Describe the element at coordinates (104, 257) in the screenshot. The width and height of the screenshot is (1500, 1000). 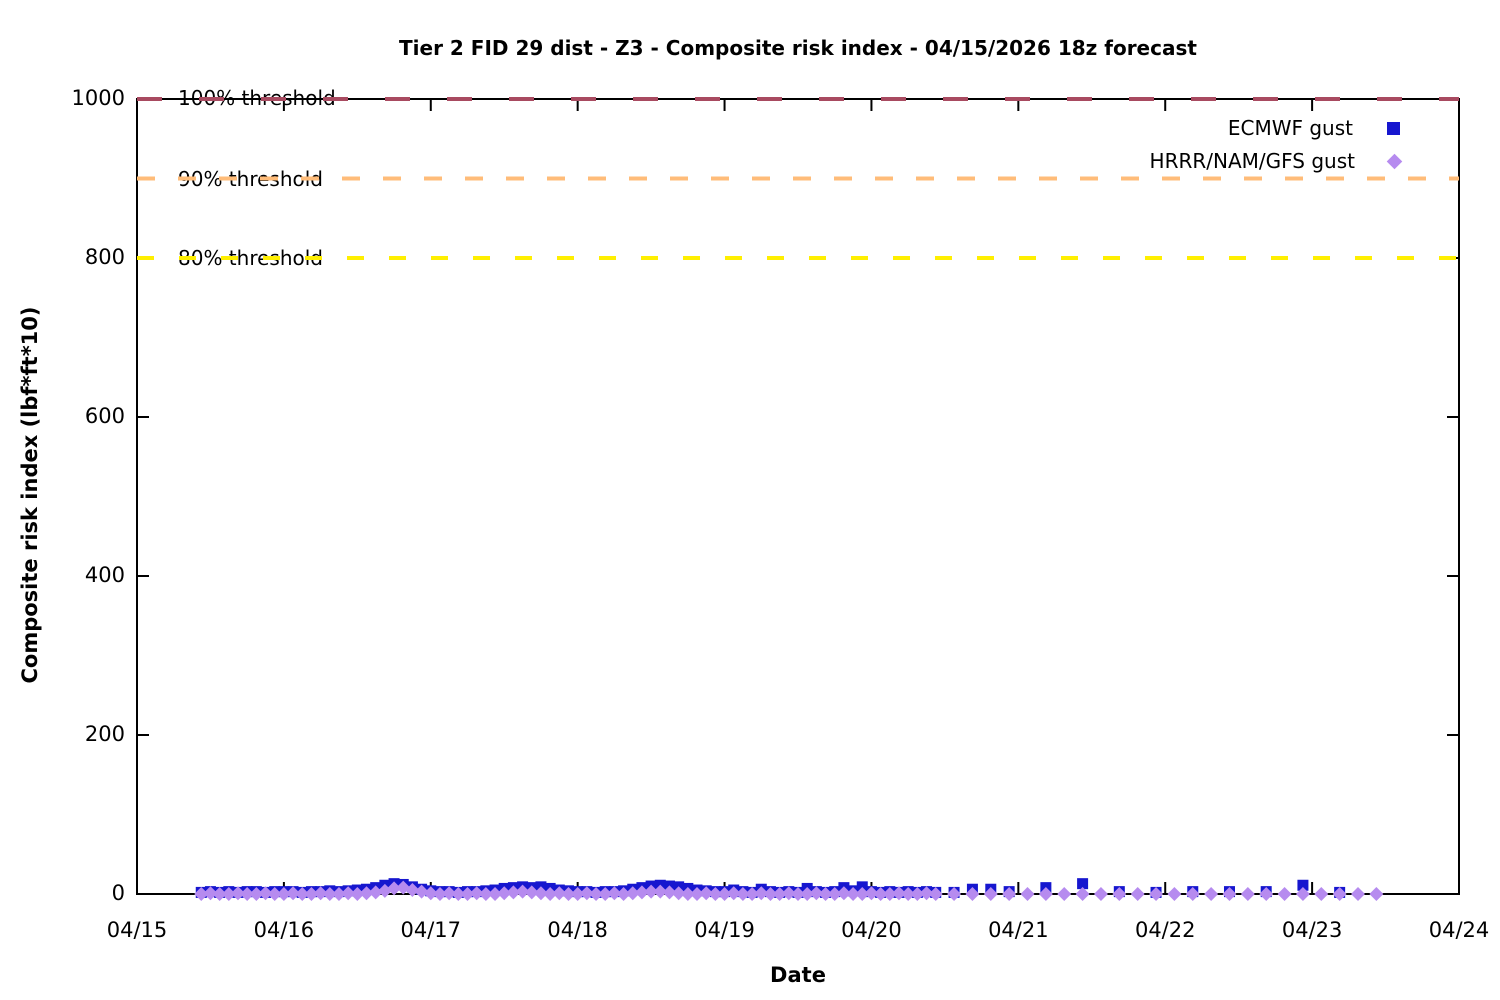
I see `y-tick-label: 800` at that location.